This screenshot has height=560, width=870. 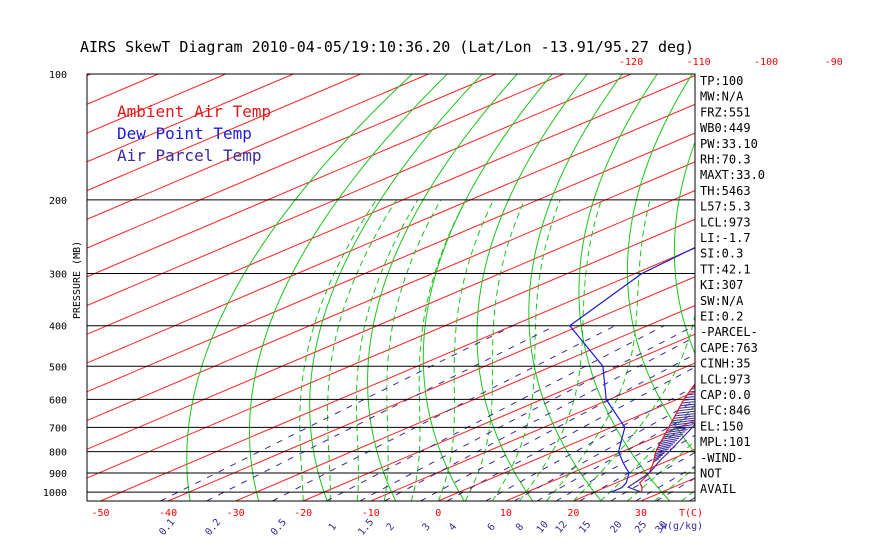 What do you see at coordinates (725, 238) in the screenshot?
I see `stat-item: LI:-1.7` at bounding box center [725, 238].